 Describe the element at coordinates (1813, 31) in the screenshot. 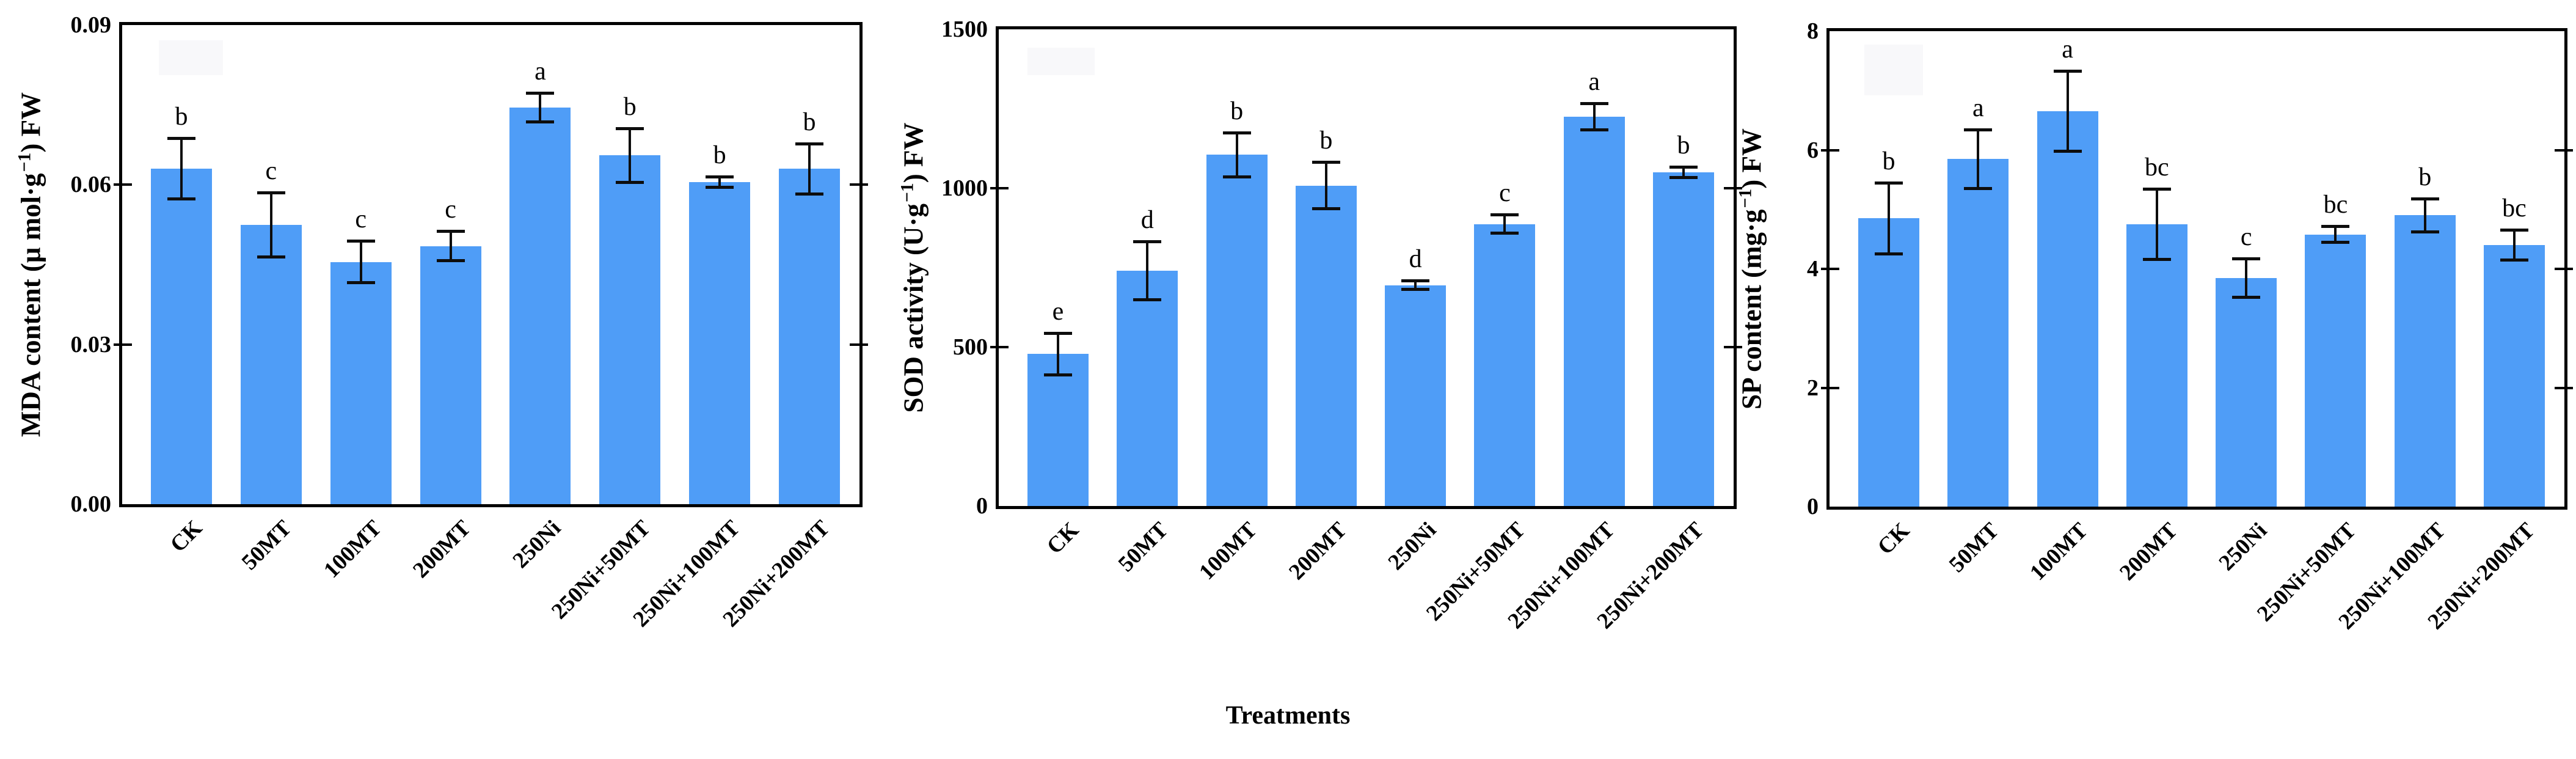

I see `y-tick-label: 8` at that location.